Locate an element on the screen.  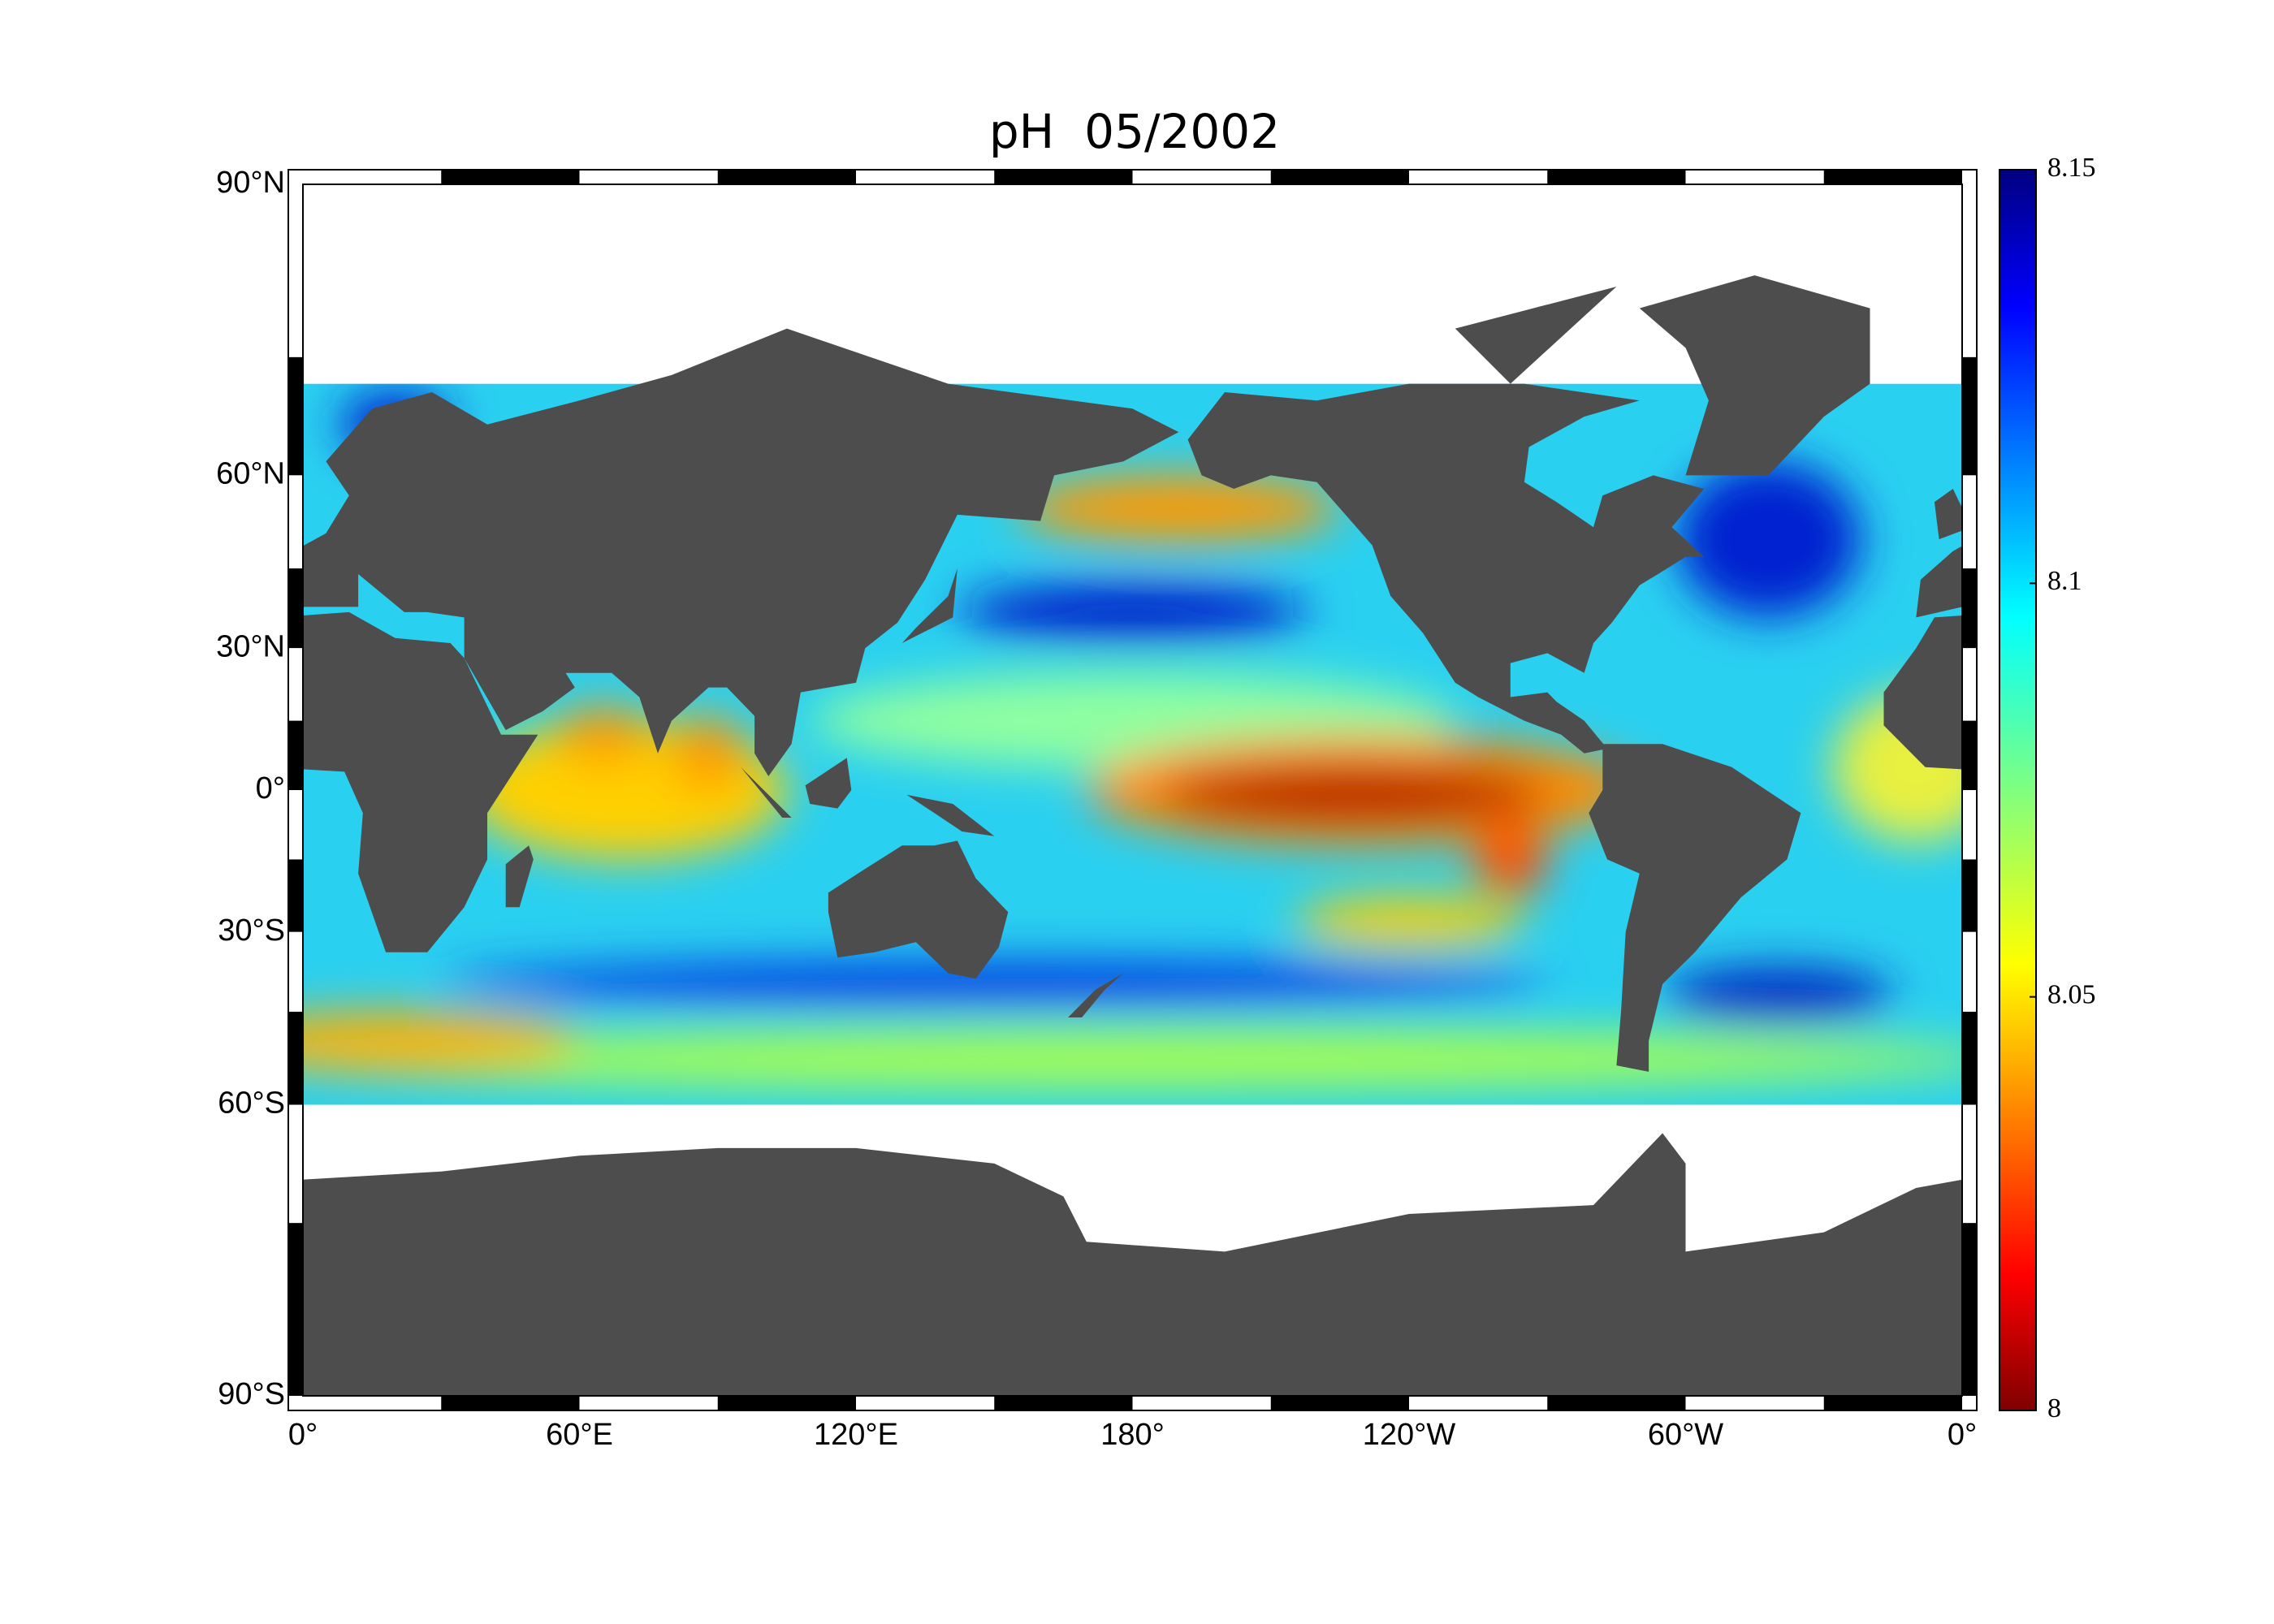
lat-tick-label: 0° is located at coordinates (271, 789).